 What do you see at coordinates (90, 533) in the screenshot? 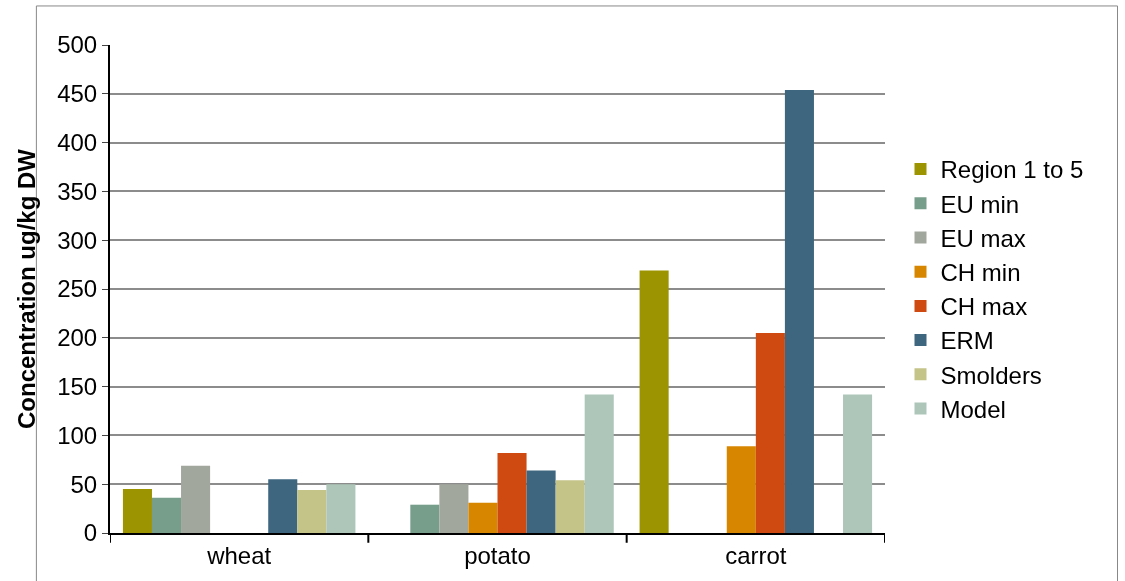
I see `y-tick-label: 0` at bounding box center [90, 533].